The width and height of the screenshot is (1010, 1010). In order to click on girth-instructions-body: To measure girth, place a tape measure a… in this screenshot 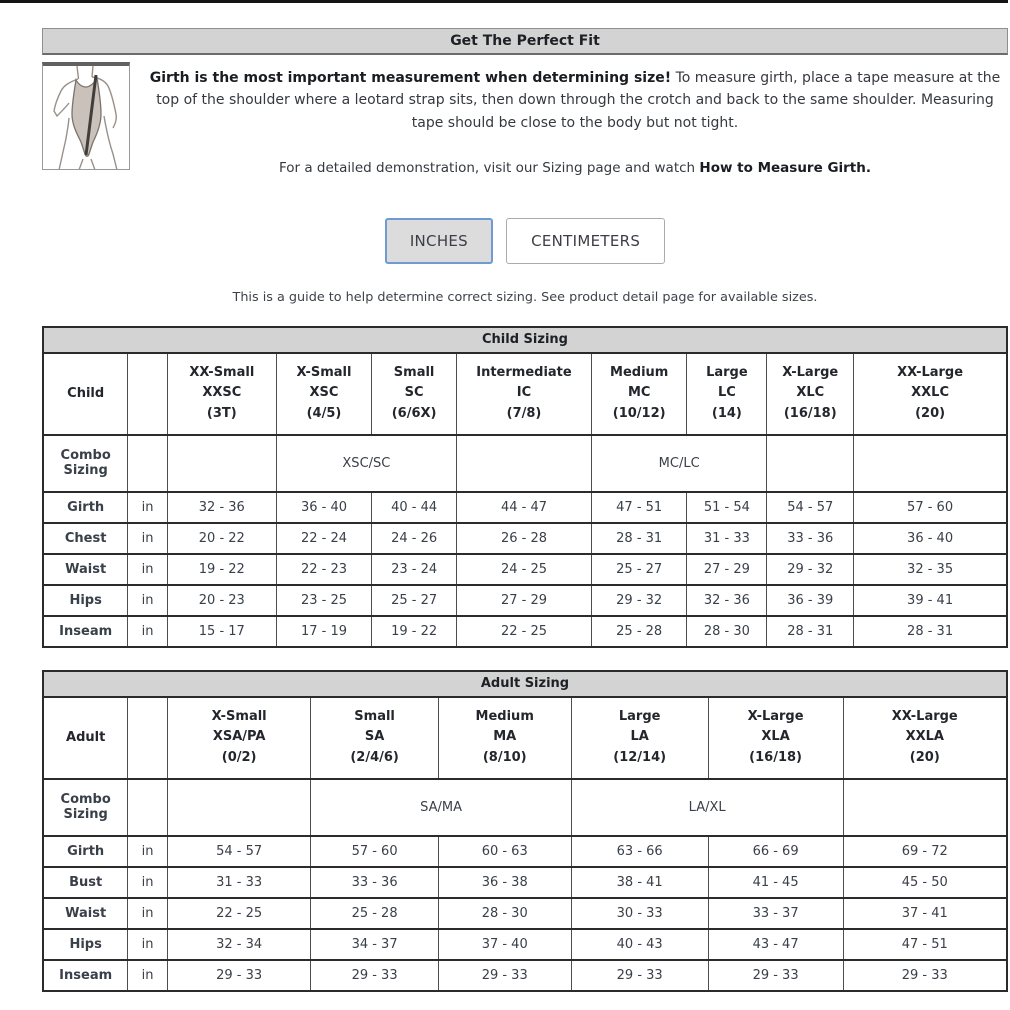, I will do `click(578, 100)`.